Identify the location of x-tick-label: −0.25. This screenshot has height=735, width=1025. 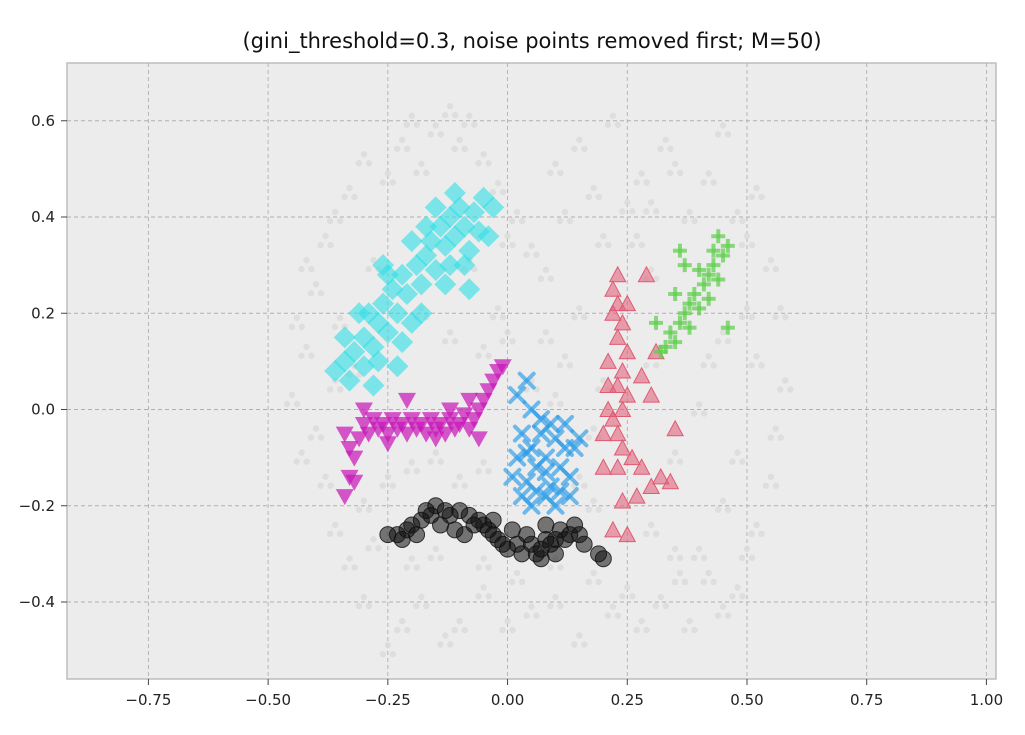
(388, 700).